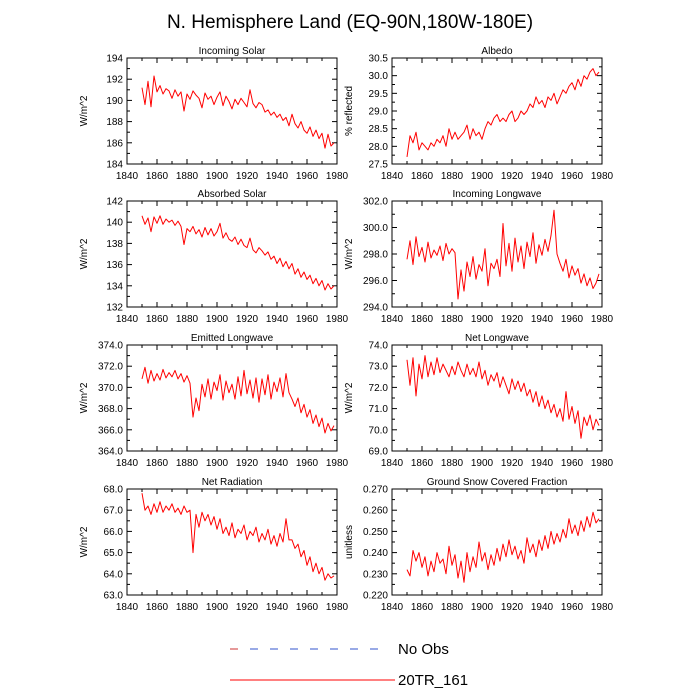 Image resolution: width=700 pixels, height=700 pixels. I want to click on y-tick-label: 296.0, so click(375, 281).